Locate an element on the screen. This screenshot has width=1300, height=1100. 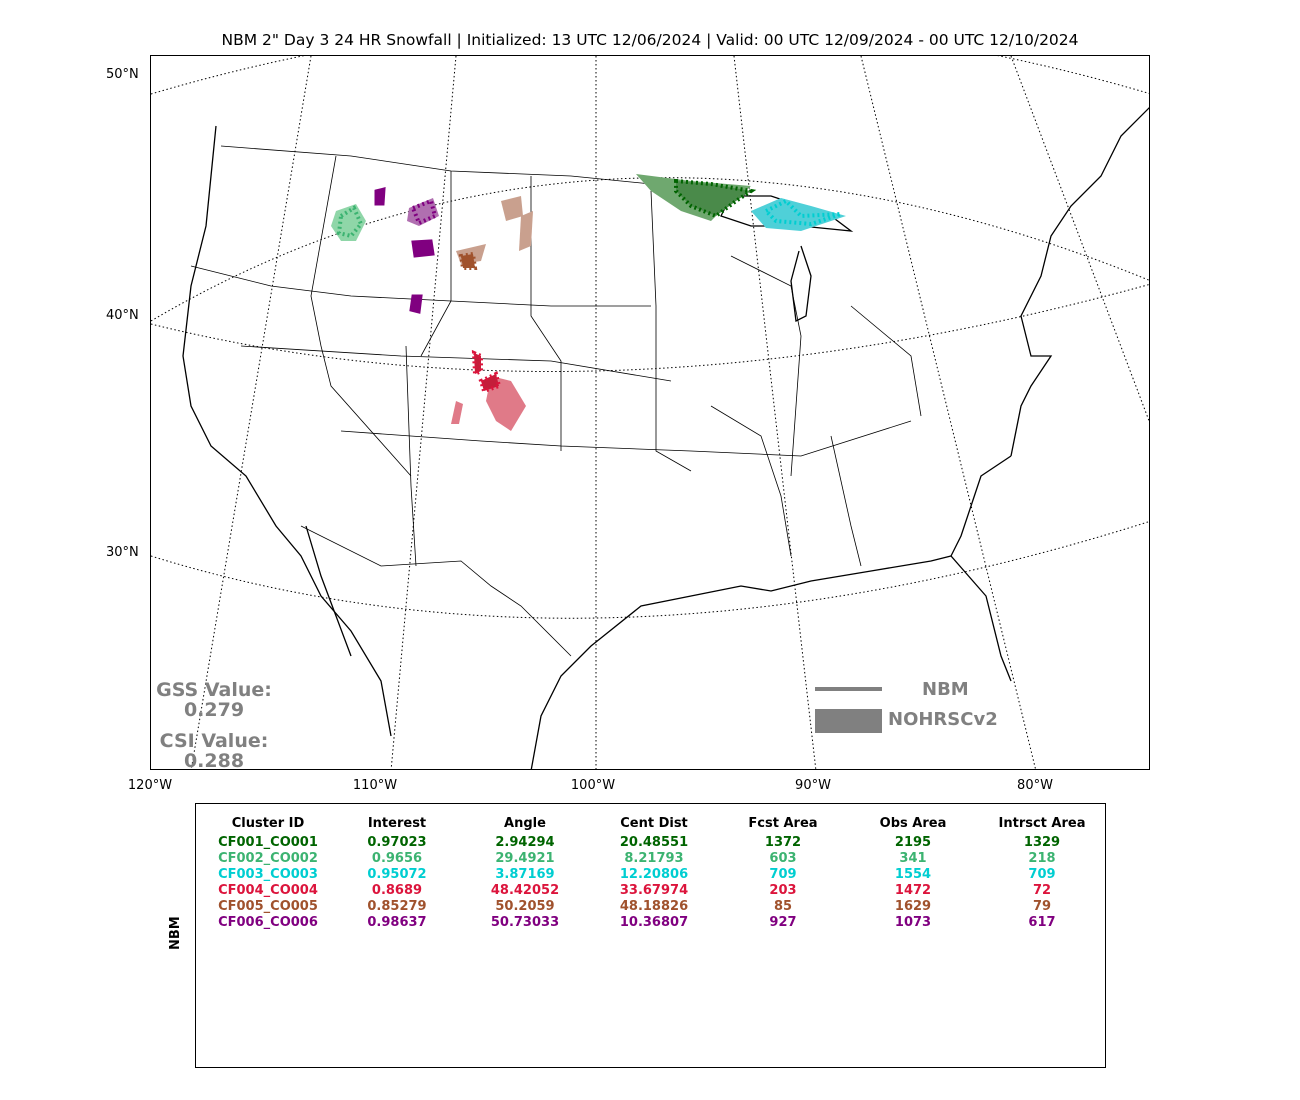
table-cell: 1073 is located at coordinates (913, 922).